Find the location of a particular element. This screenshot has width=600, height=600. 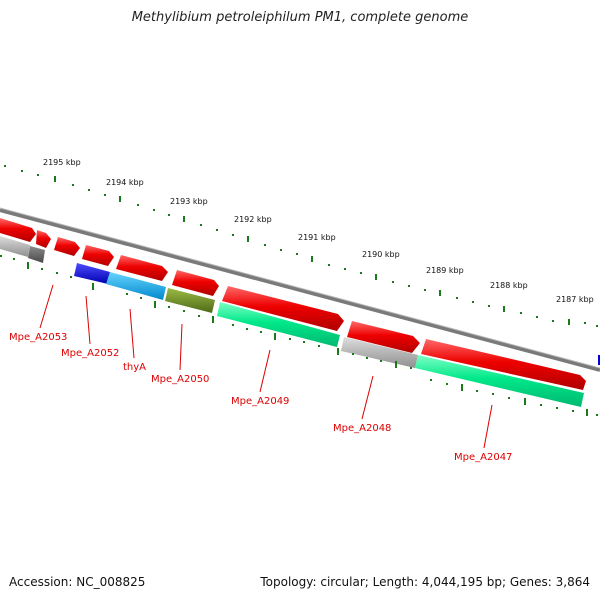

gene-label-mpe-a2052: Mpe_A2052 is located at coordinates (90, 353).